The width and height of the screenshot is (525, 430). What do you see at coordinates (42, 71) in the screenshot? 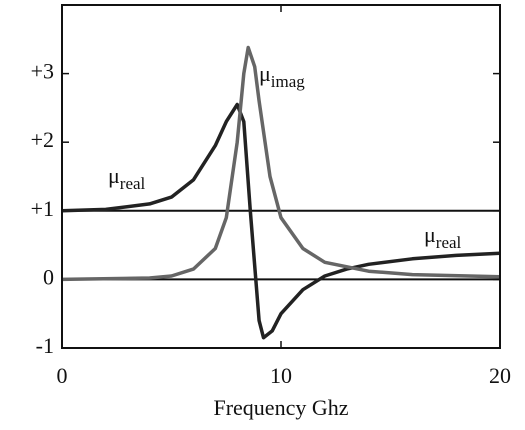
I see `y-tick-label: +3` at bounding box center [42, 71].